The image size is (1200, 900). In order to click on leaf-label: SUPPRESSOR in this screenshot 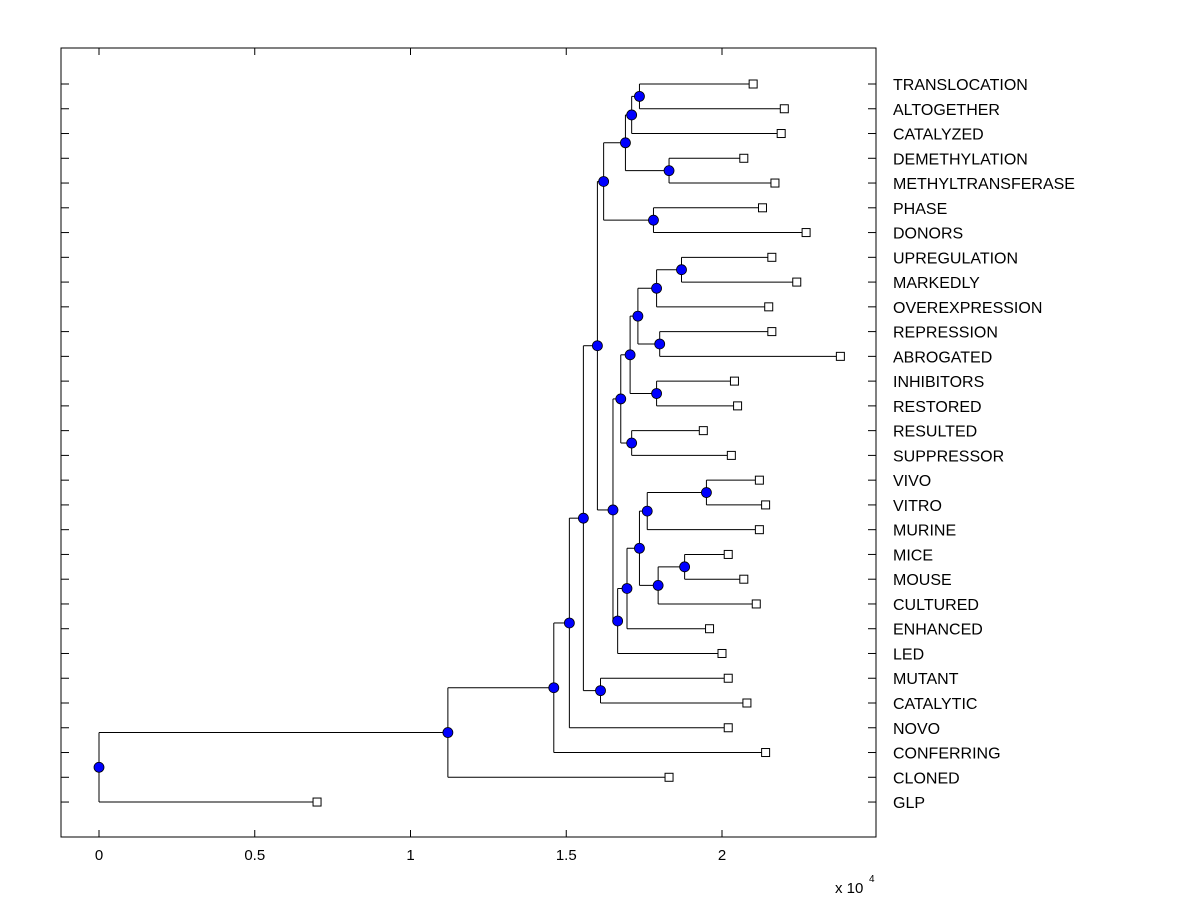, I will do `click(948, 456)`.